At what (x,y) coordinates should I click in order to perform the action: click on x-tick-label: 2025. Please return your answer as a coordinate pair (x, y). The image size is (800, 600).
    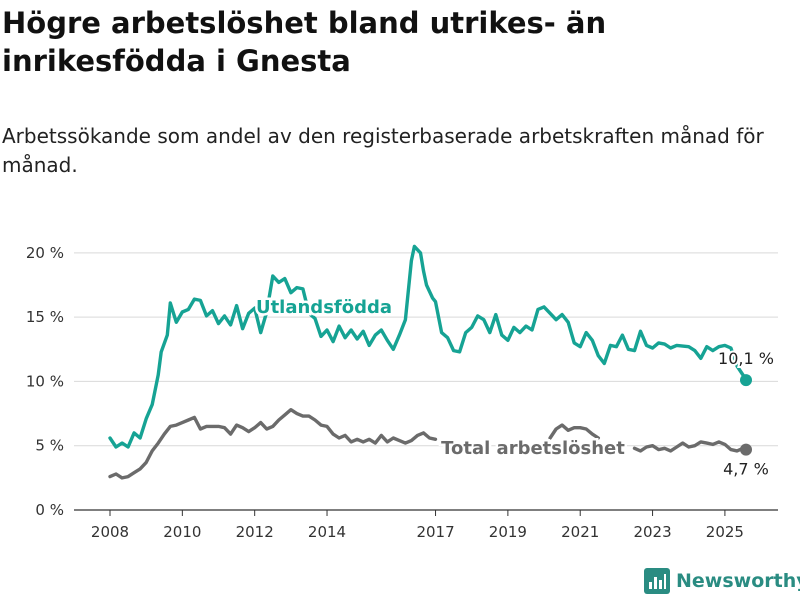
    Looking at the image, I should click on (725, 532).